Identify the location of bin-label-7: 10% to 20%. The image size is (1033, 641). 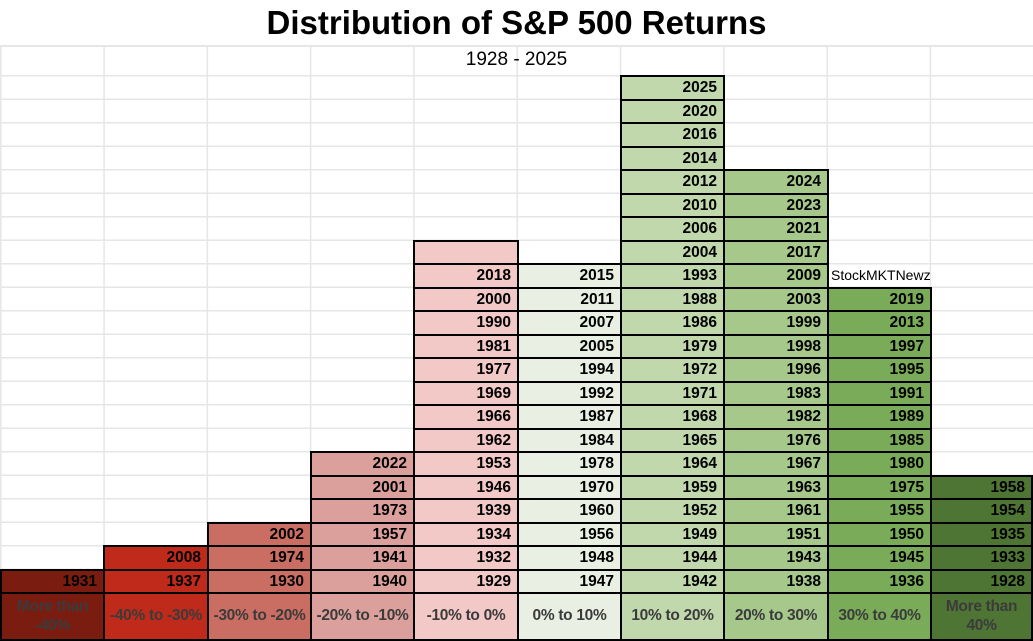
(672, 616).